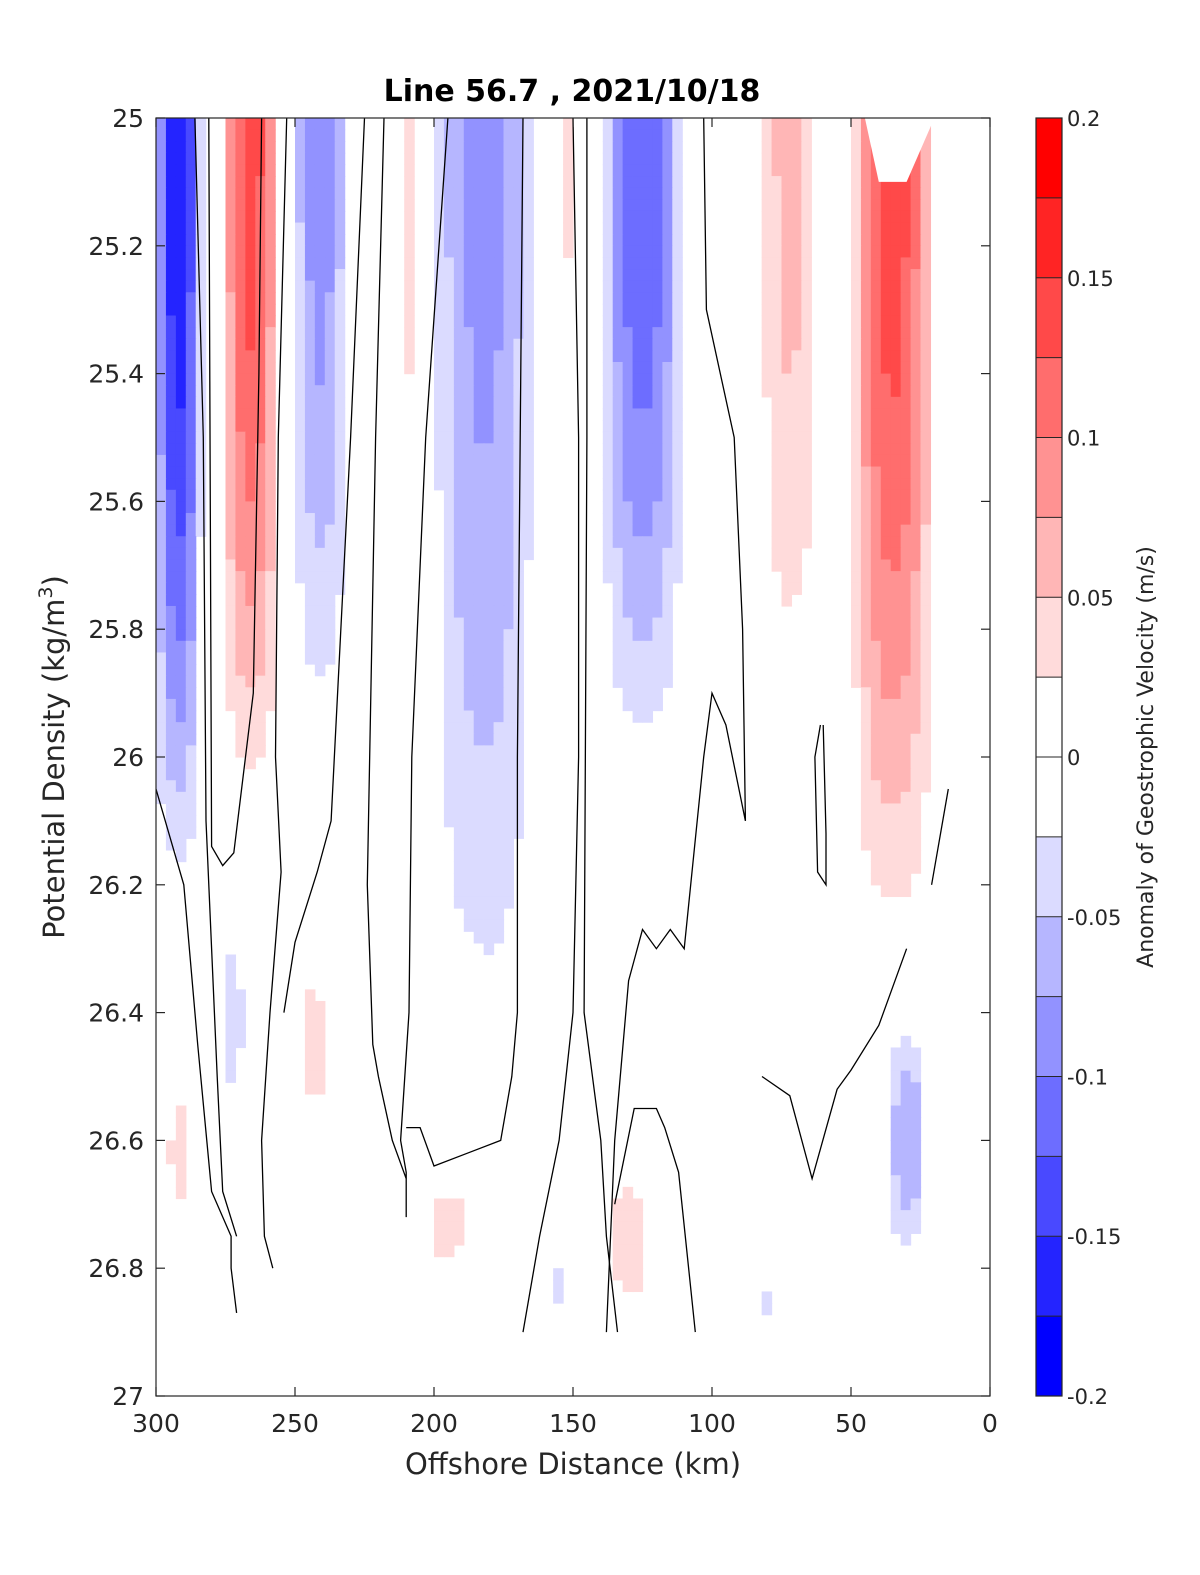 This screenshot has height=1575, width=1200. What do you see at coordinates (1049, 398) in the screenshot?
I see `colorbar-segment` at bounding box center [1049, 398].